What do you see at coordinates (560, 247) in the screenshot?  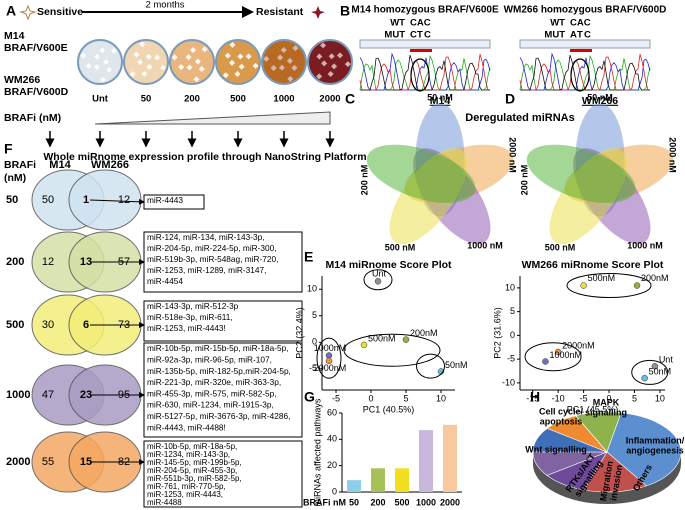 I see `label: 500 nM` at bounding box center [560, 247].